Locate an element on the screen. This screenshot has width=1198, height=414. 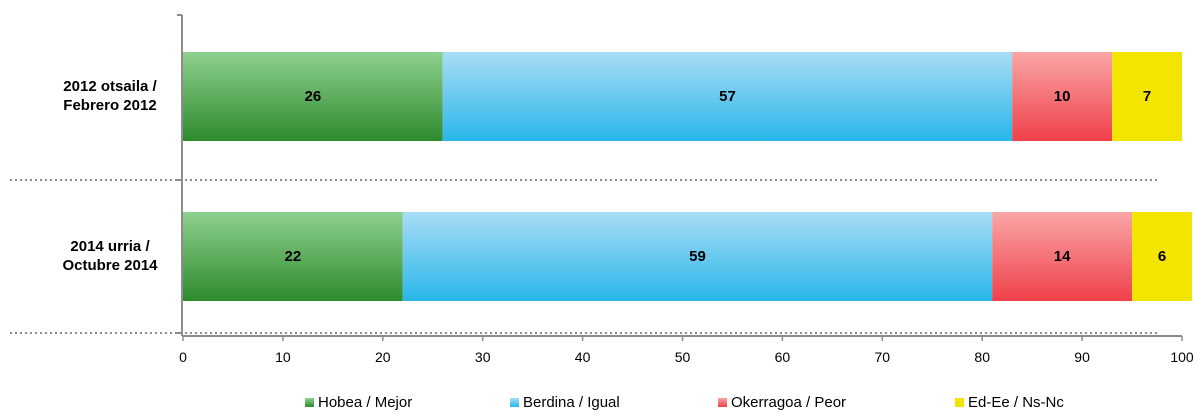
x-tick-label: 70 is located at coordinates (883, 357).